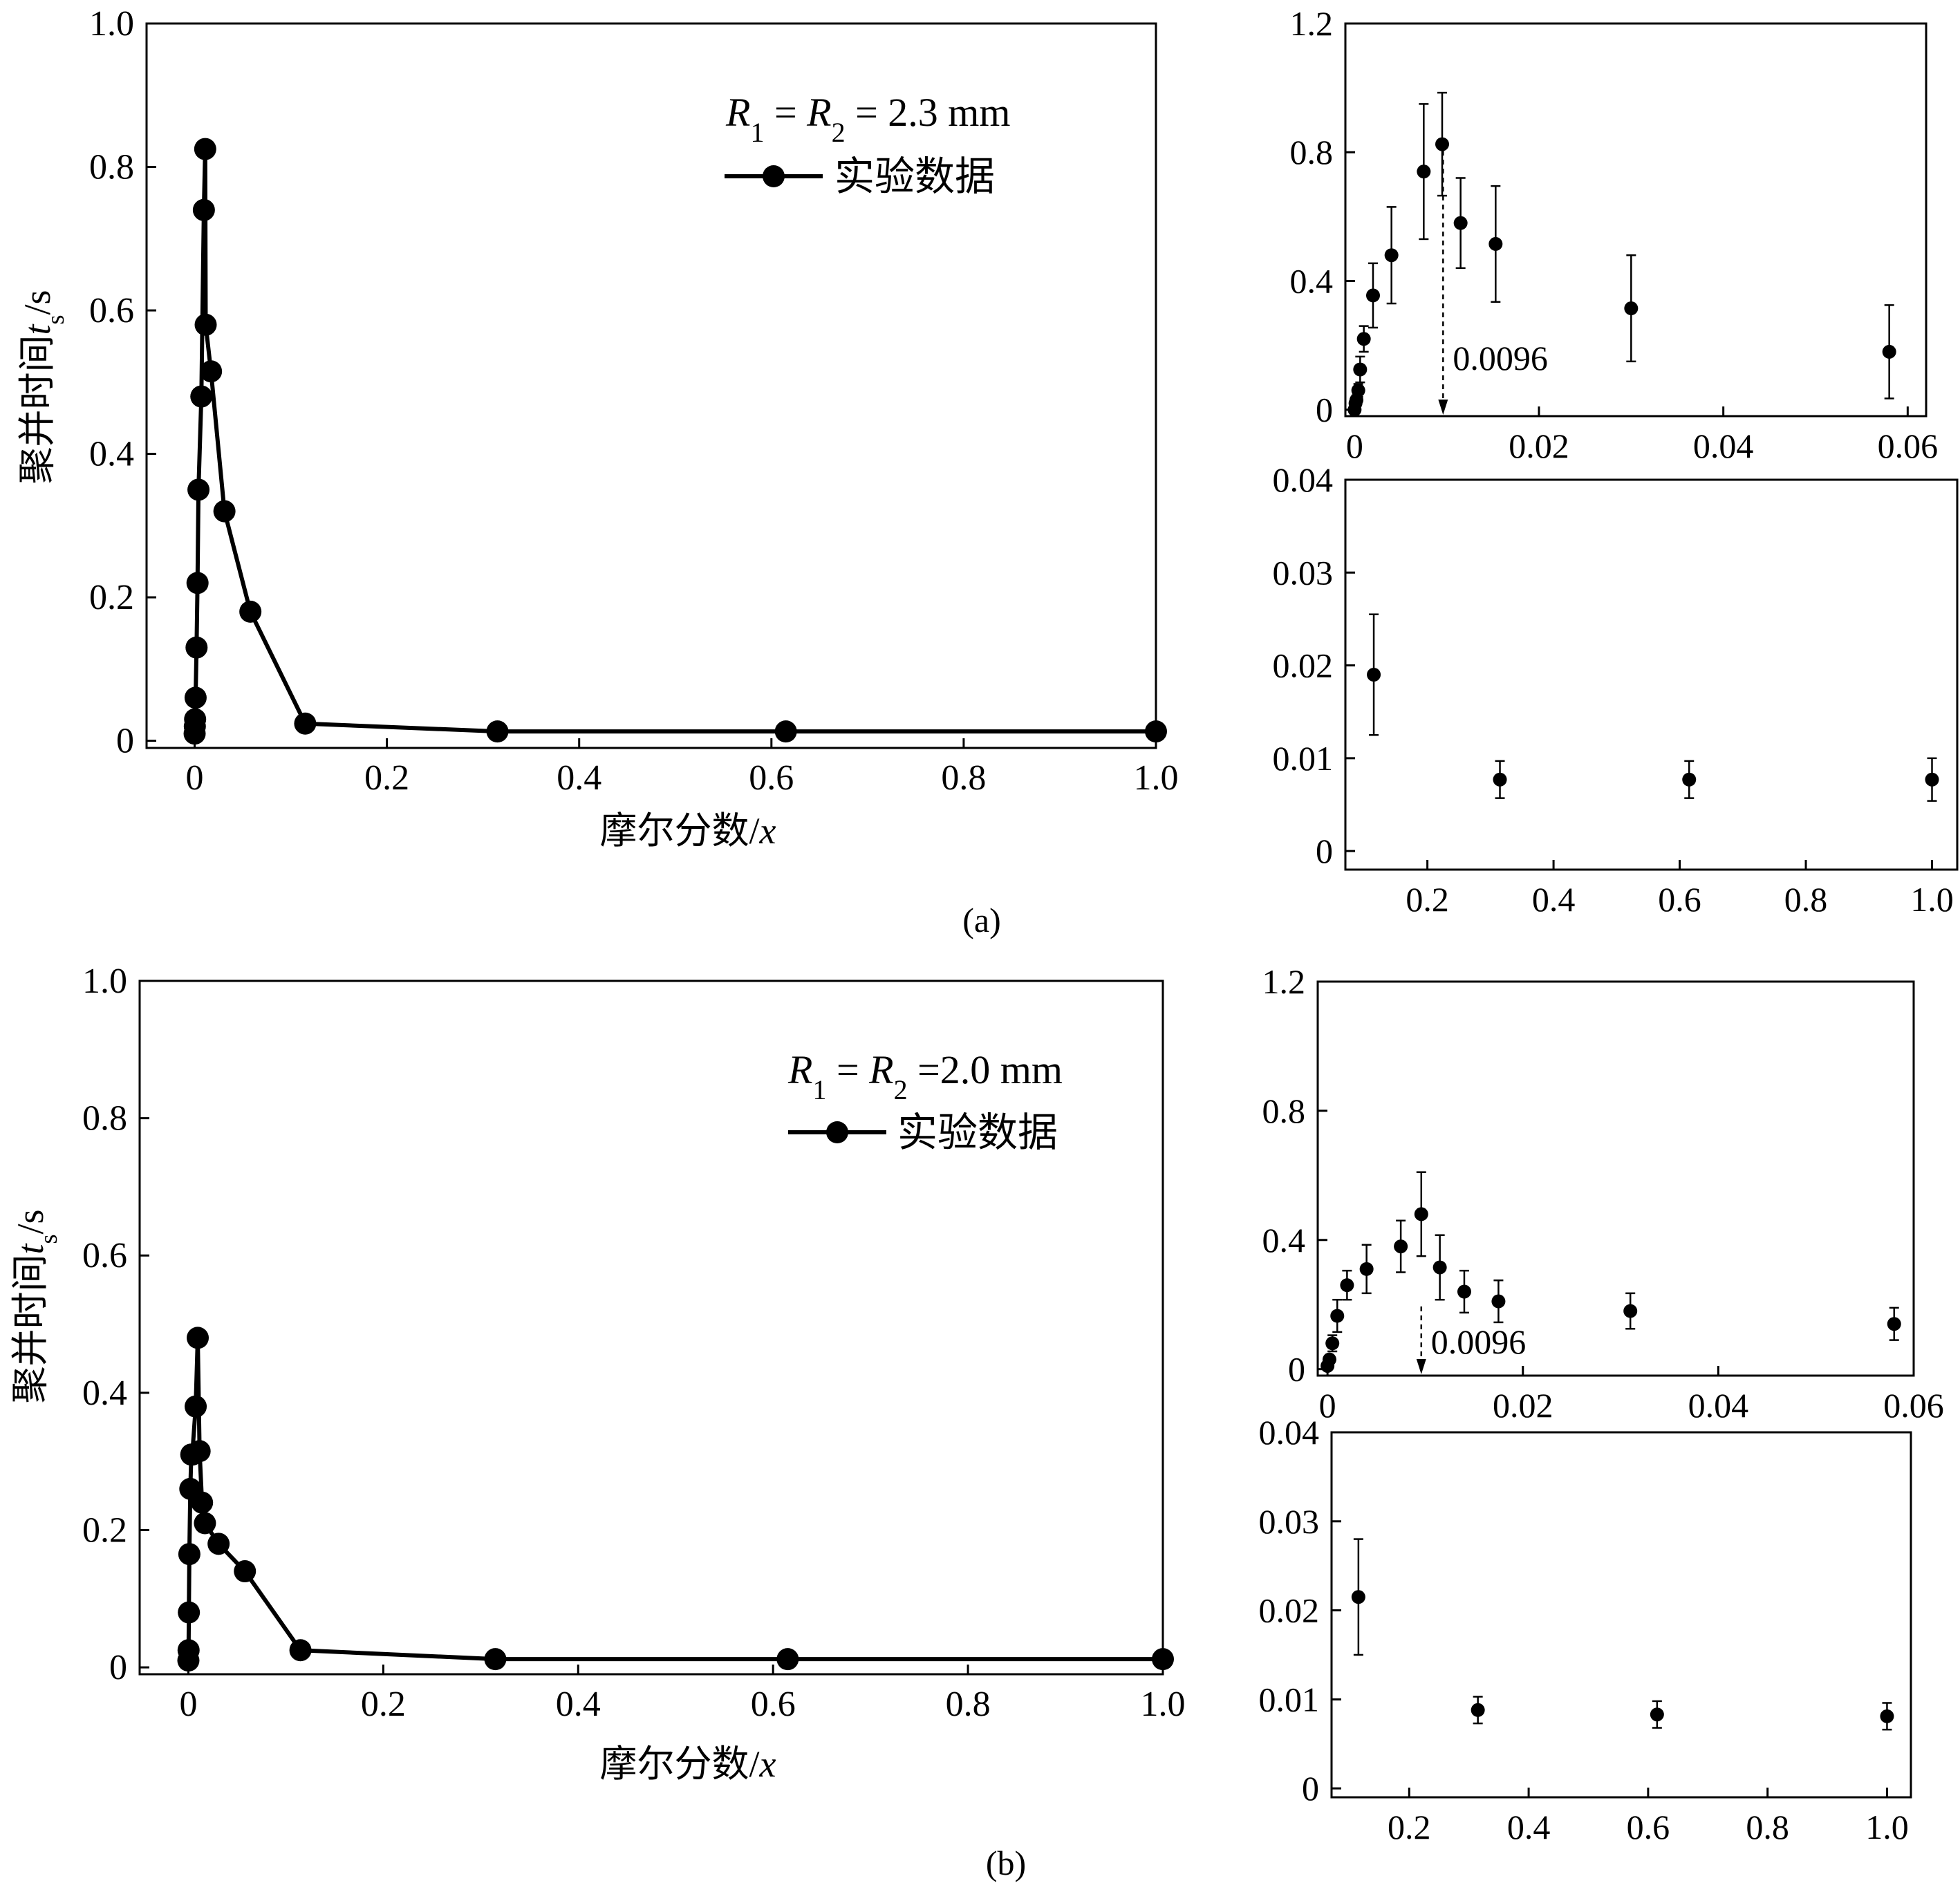 The image size is (1960, 1883). Describe the element at coordinates (688, 1764) in the screenshot. I see `panel-b-x-axis-title: 摩尔分数/x` at that location.